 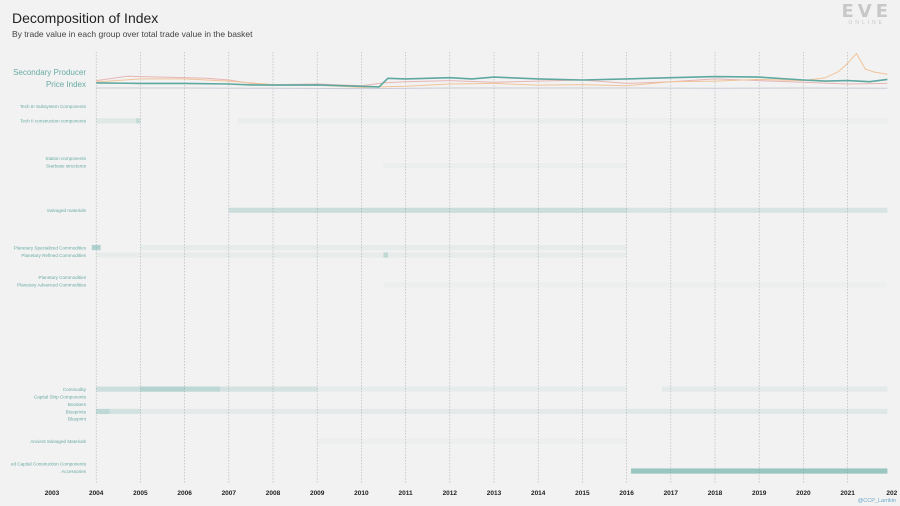 What do you see at coordinates (96, 493) in the screenshot?
I see `x-tick-label: 2004` at bounding box center [96, 493].